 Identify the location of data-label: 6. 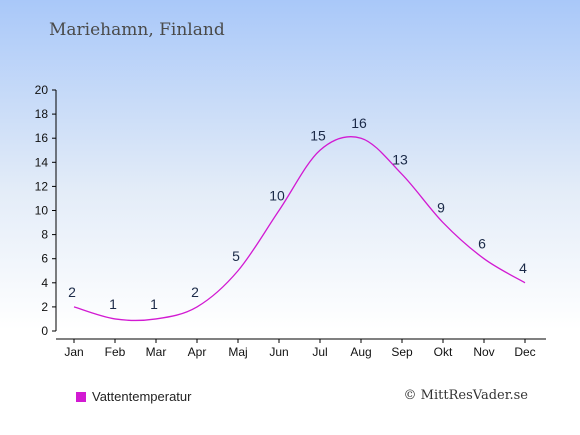
(482, 244).